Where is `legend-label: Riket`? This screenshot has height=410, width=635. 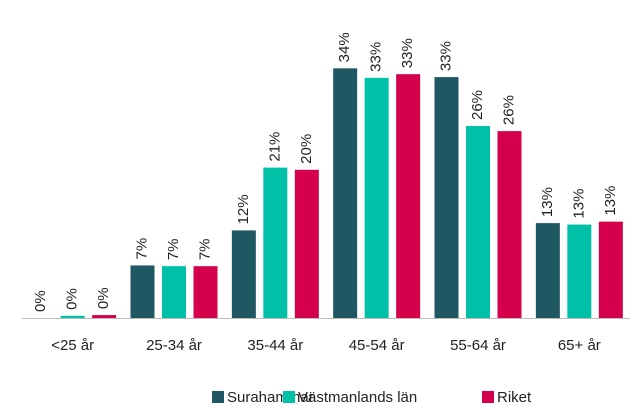
legend-label: Riket is located at coordinates (514, 397).